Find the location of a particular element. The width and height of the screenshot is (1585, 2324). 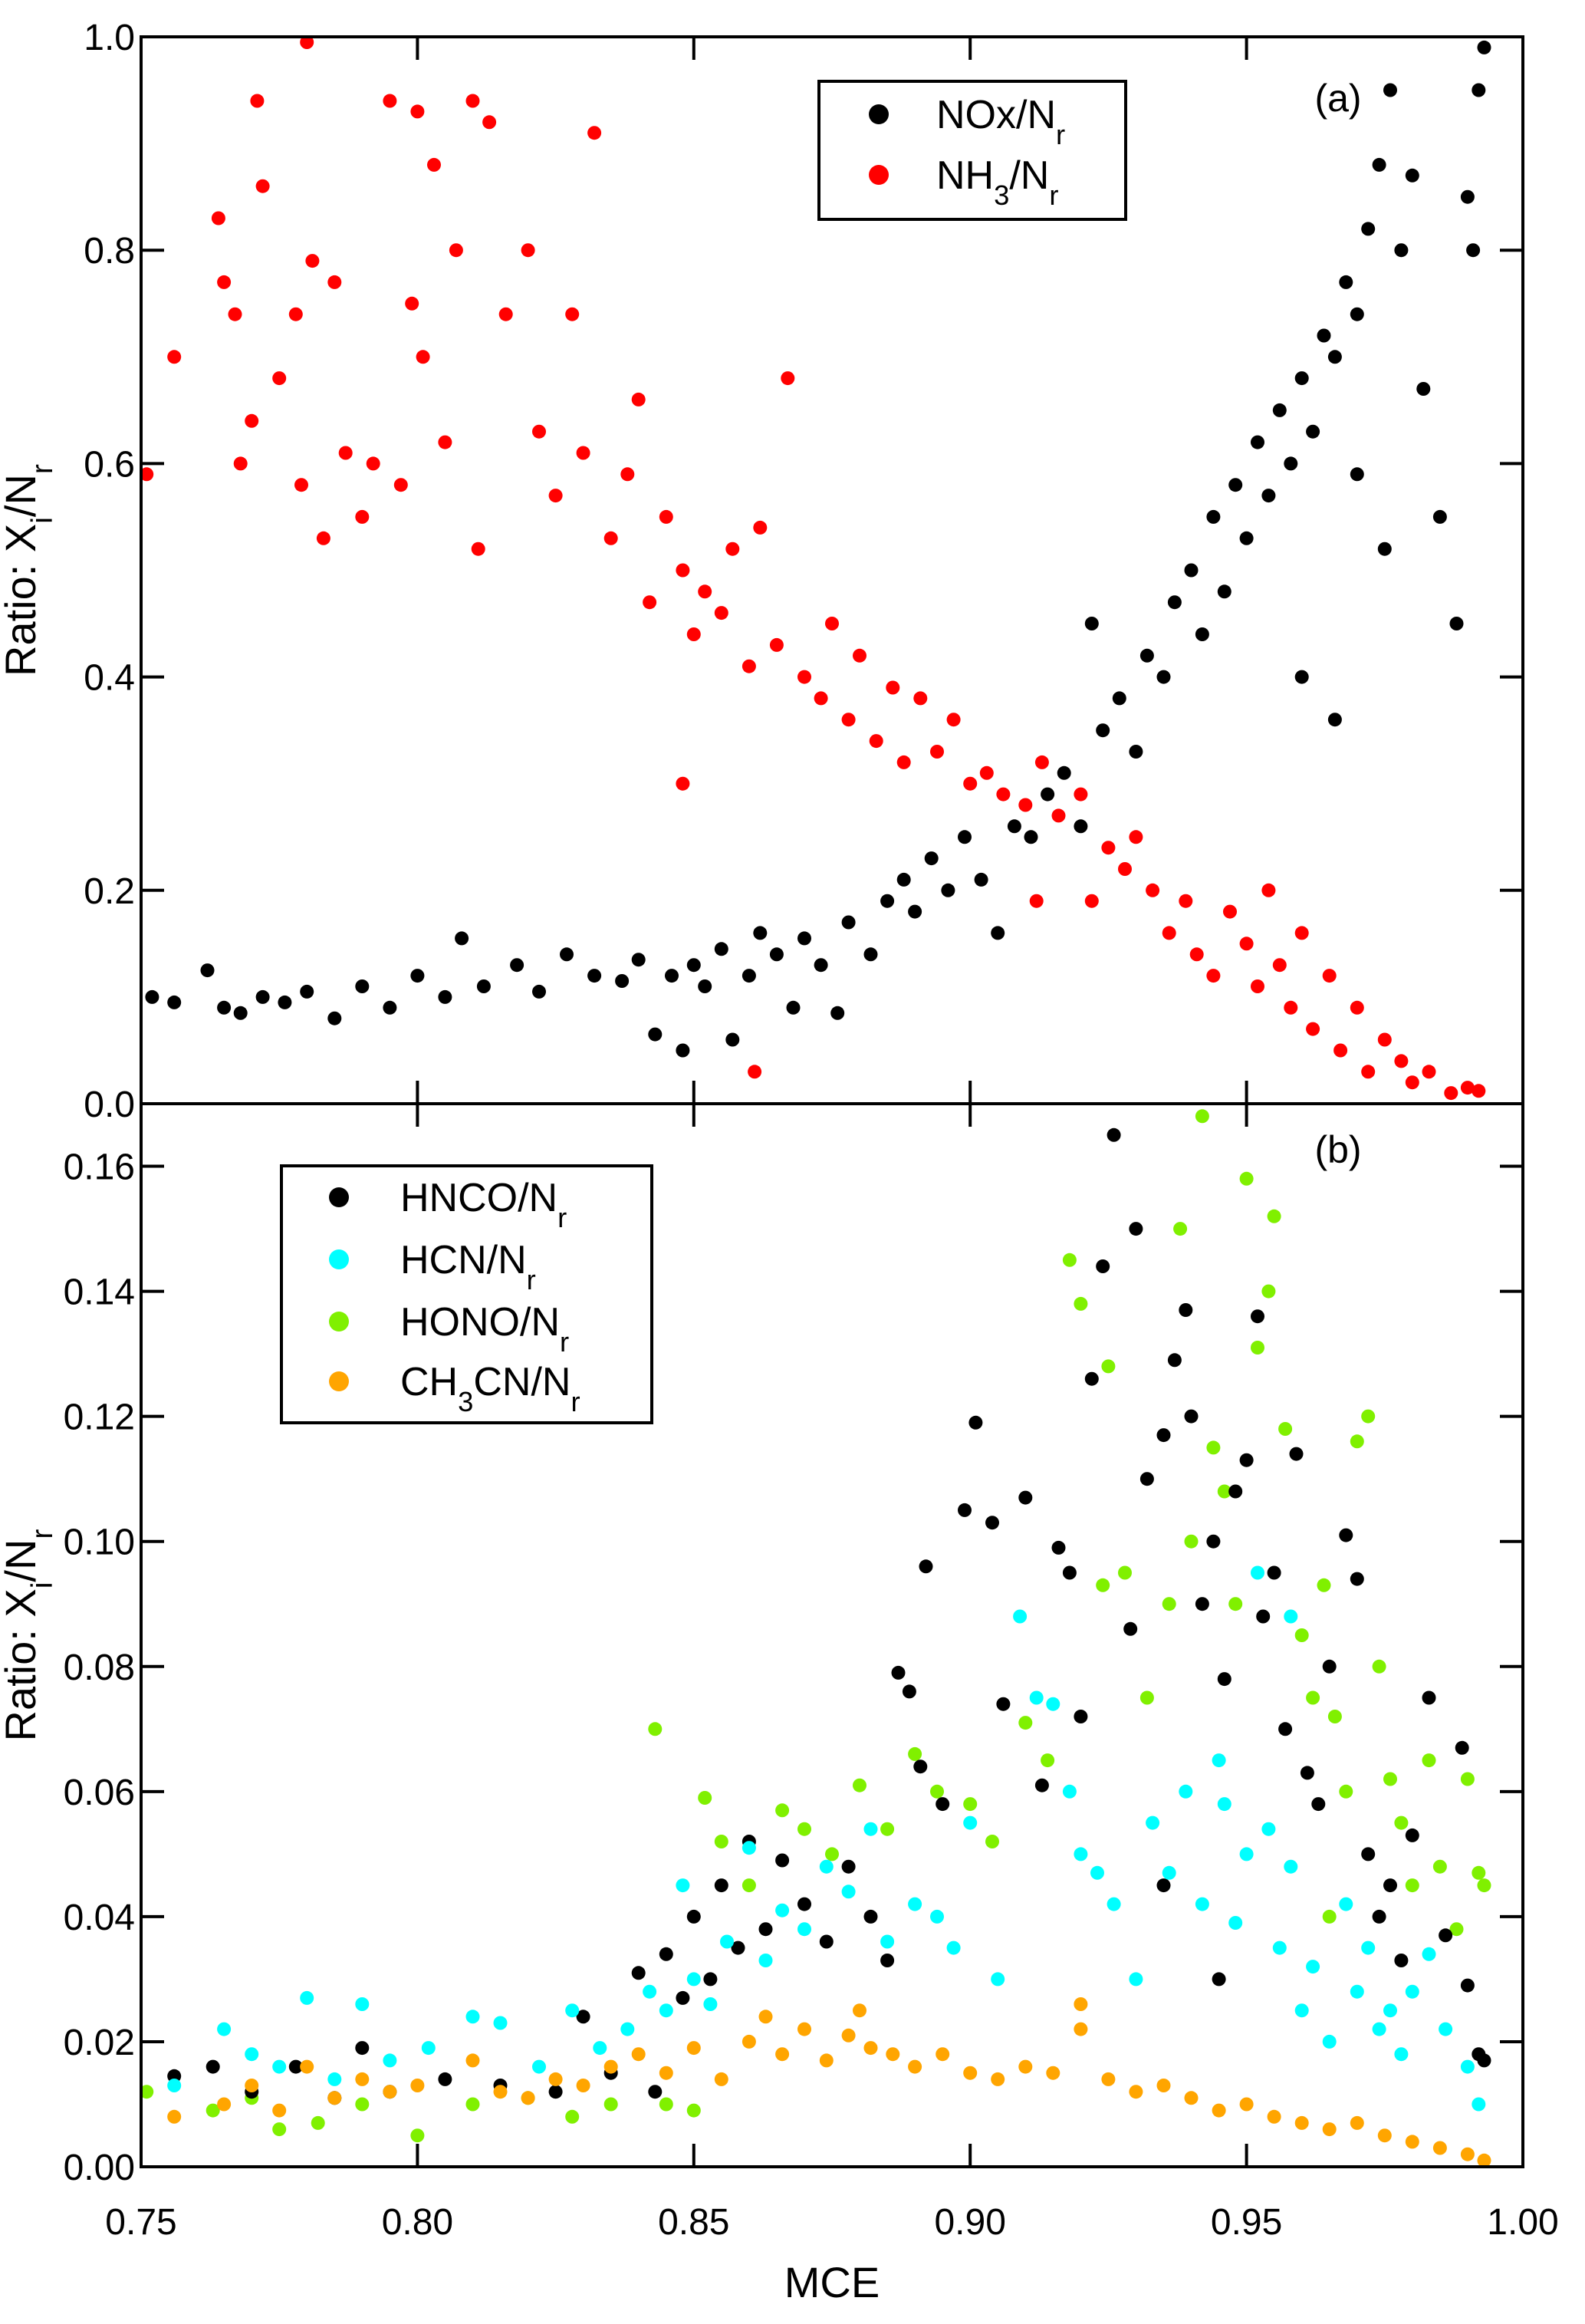

text-segment: Ratio: X is located at coordinates (22, 1665).